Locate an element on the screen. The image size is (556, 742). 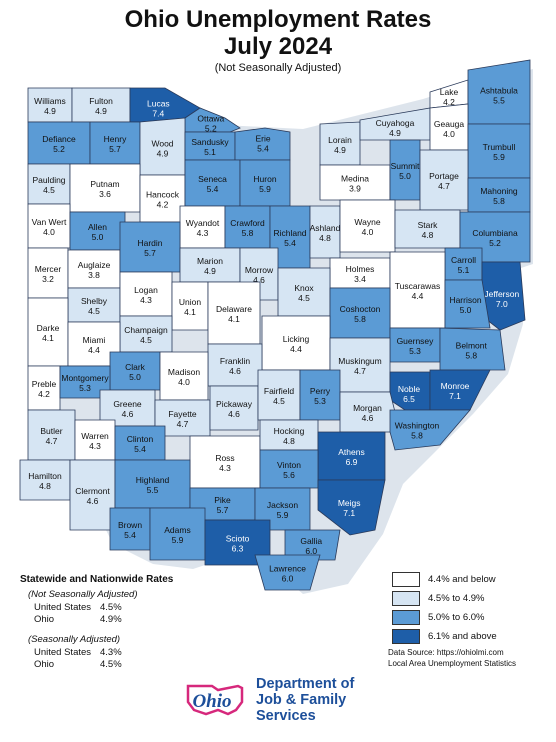
county-name-label: Ottawa is located at coordinates (210, 119).